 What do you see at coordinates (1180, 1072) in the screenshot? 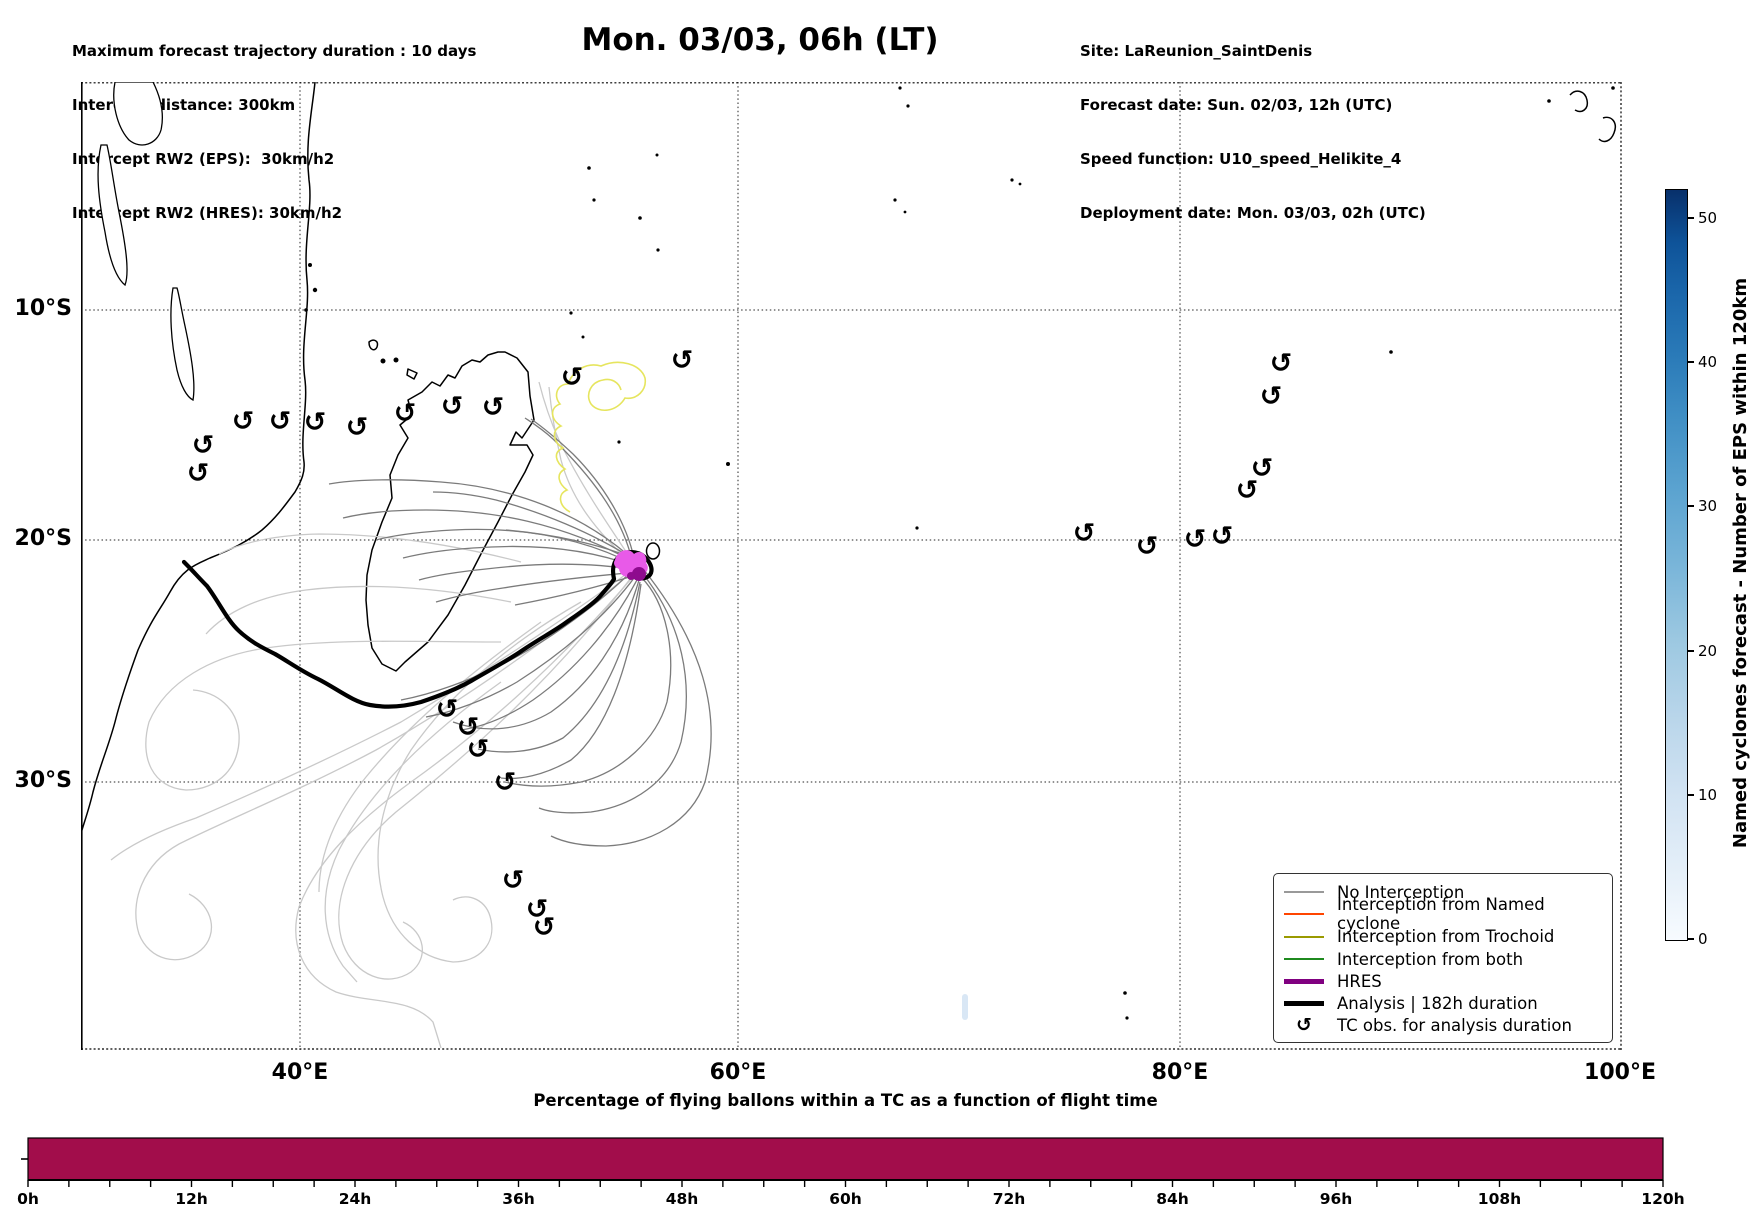
I see `lon-label-80e: 80°E` at bounding box center [1180, 1072].